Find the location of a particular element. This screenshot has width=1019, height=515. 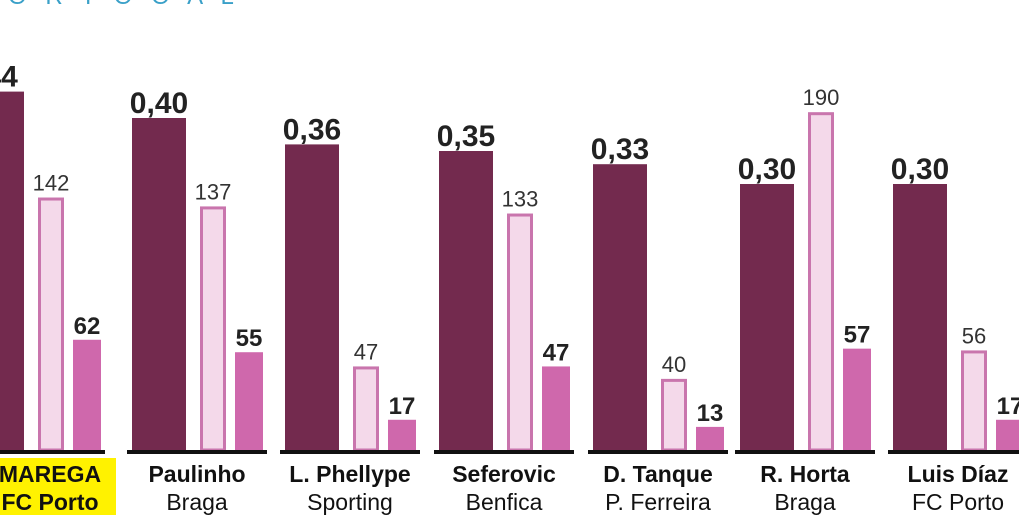

player-name-4: D. Tanque is located at coordinates (657, 474).